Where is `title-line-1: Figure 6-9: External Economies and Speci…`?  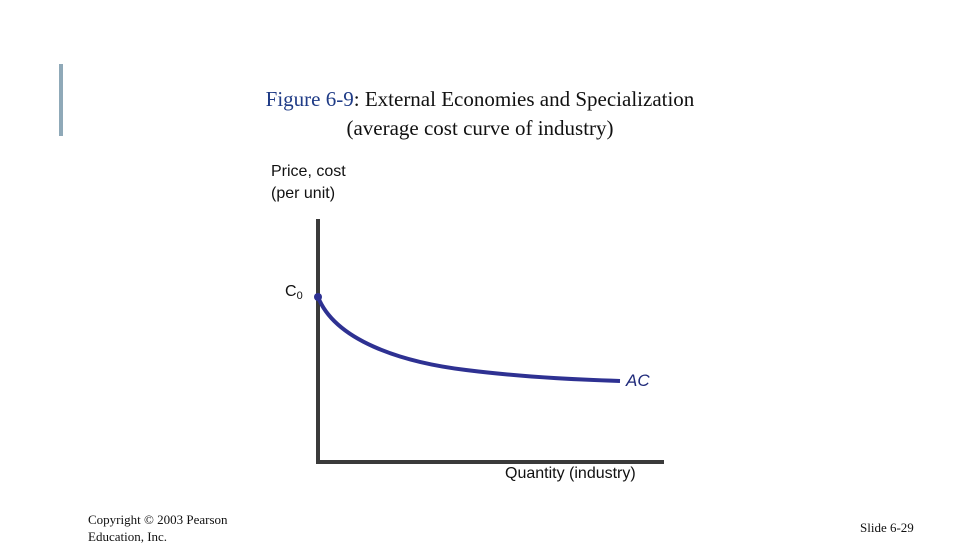 title-line-1: Figure 6-9: External Economies and Speci… is located at coordinates (480, 99).